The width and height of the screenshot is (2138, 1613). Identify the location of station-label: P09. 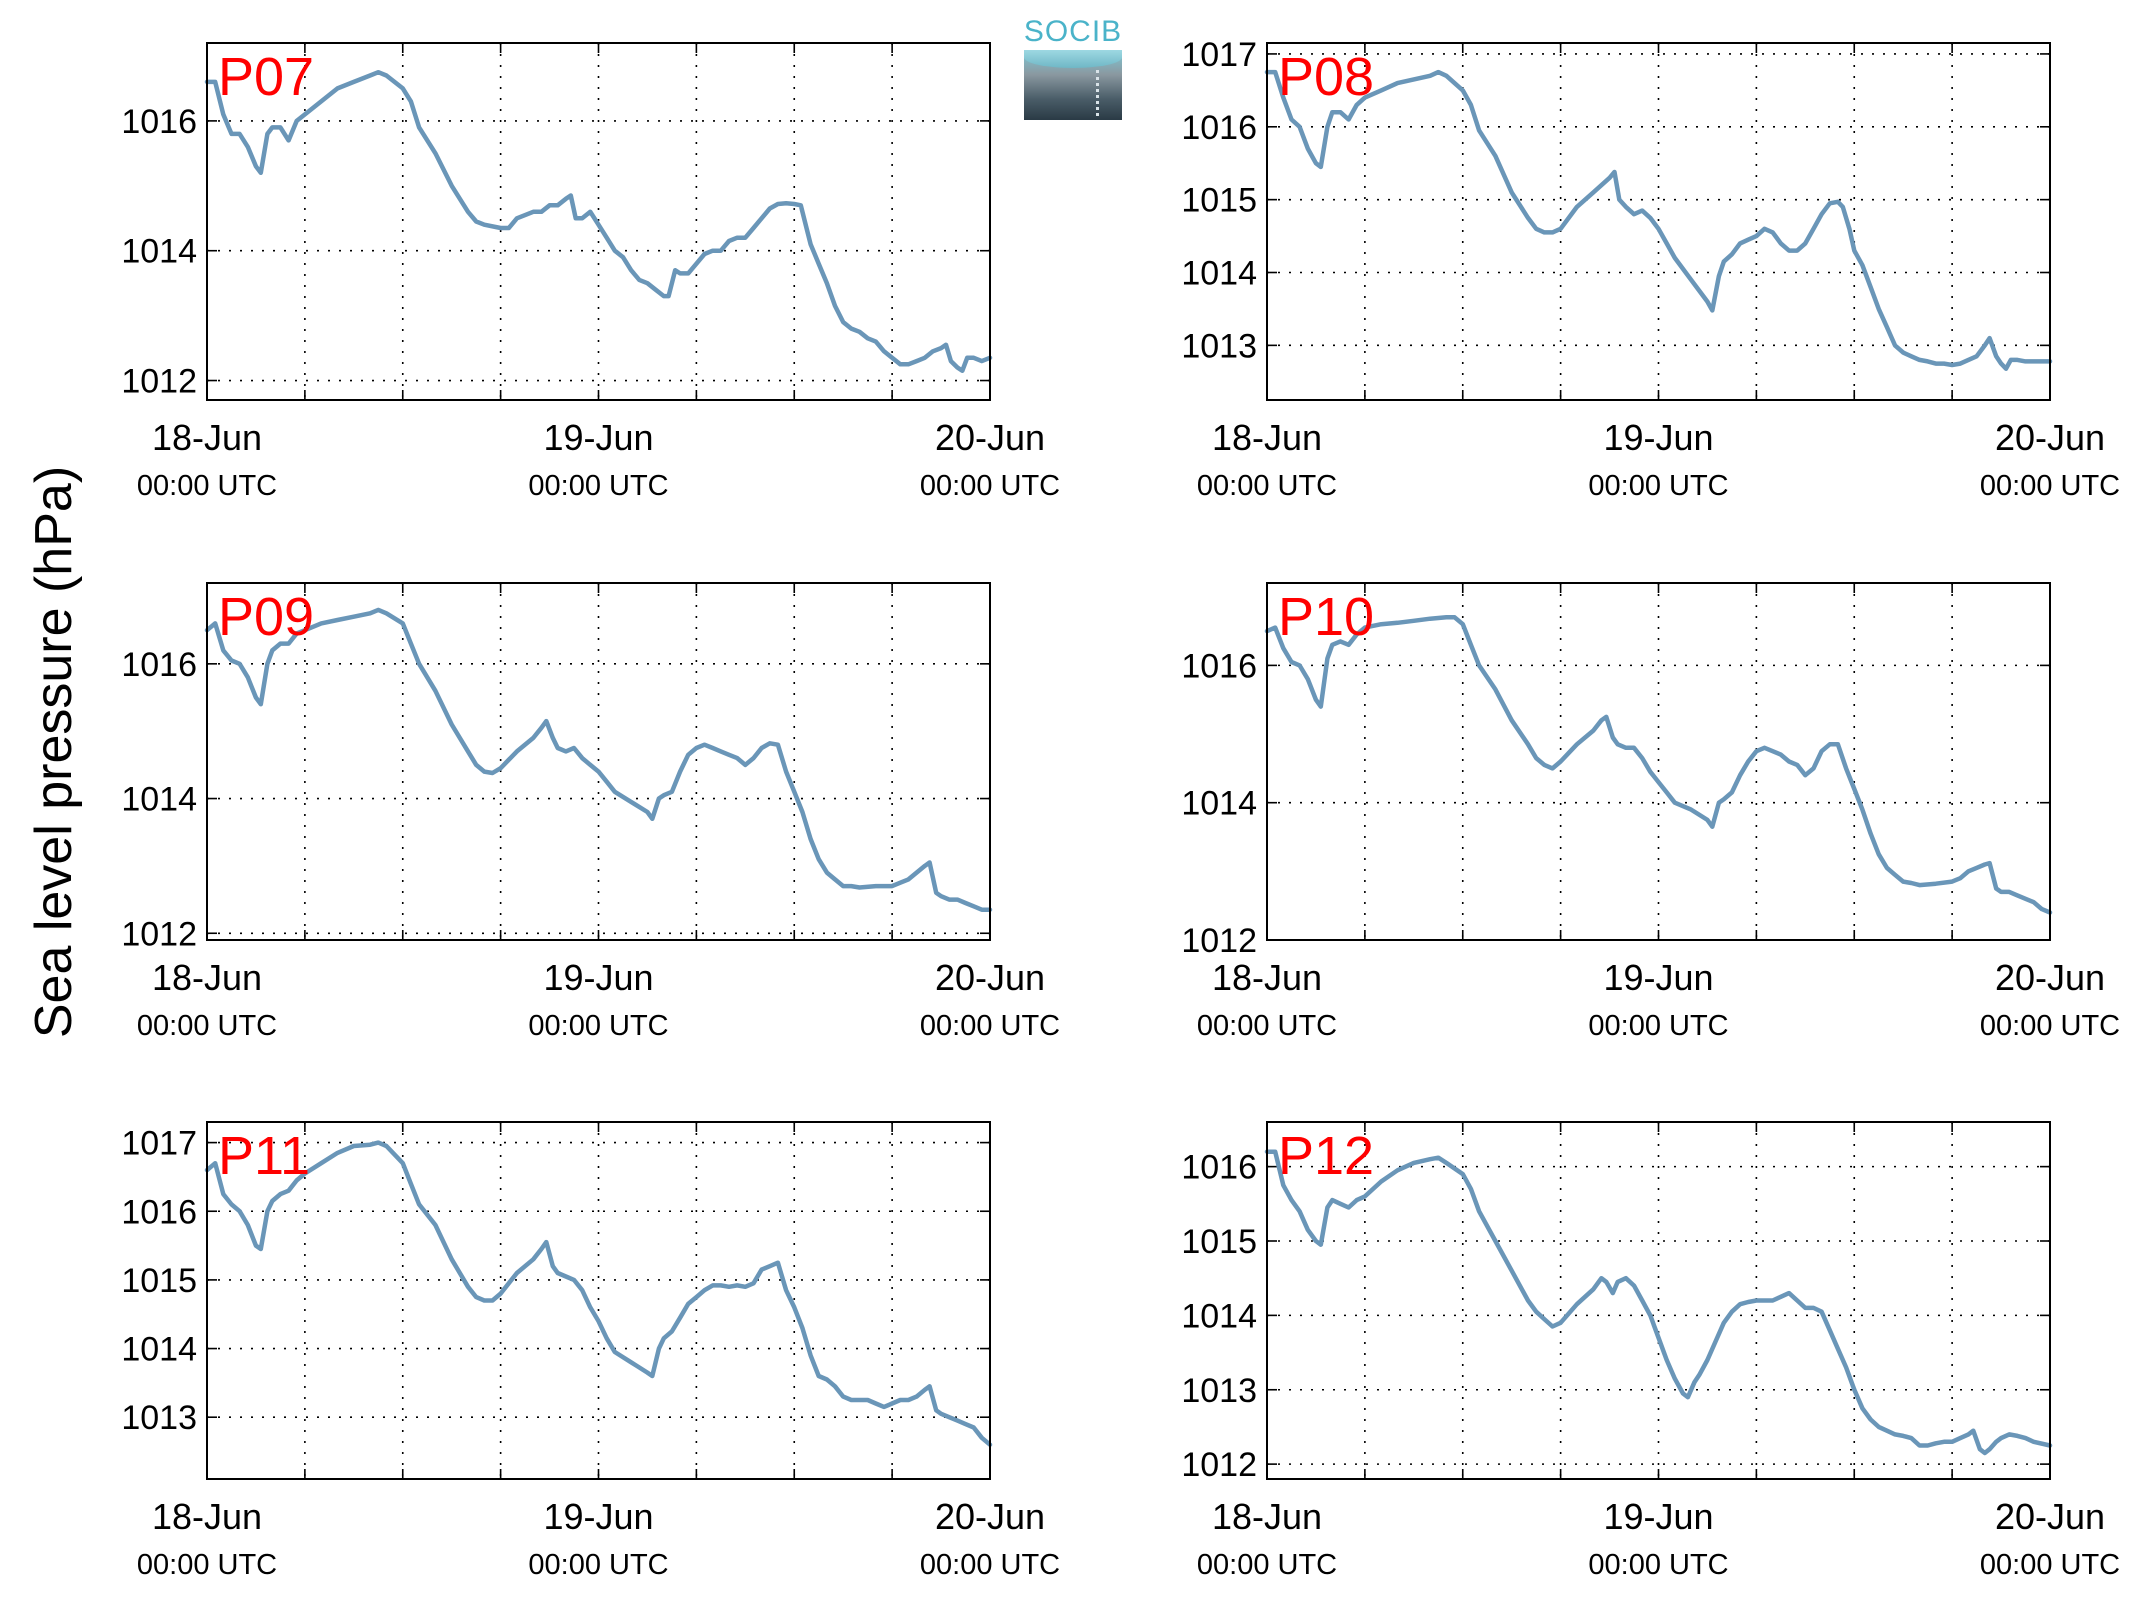
(266, 617).